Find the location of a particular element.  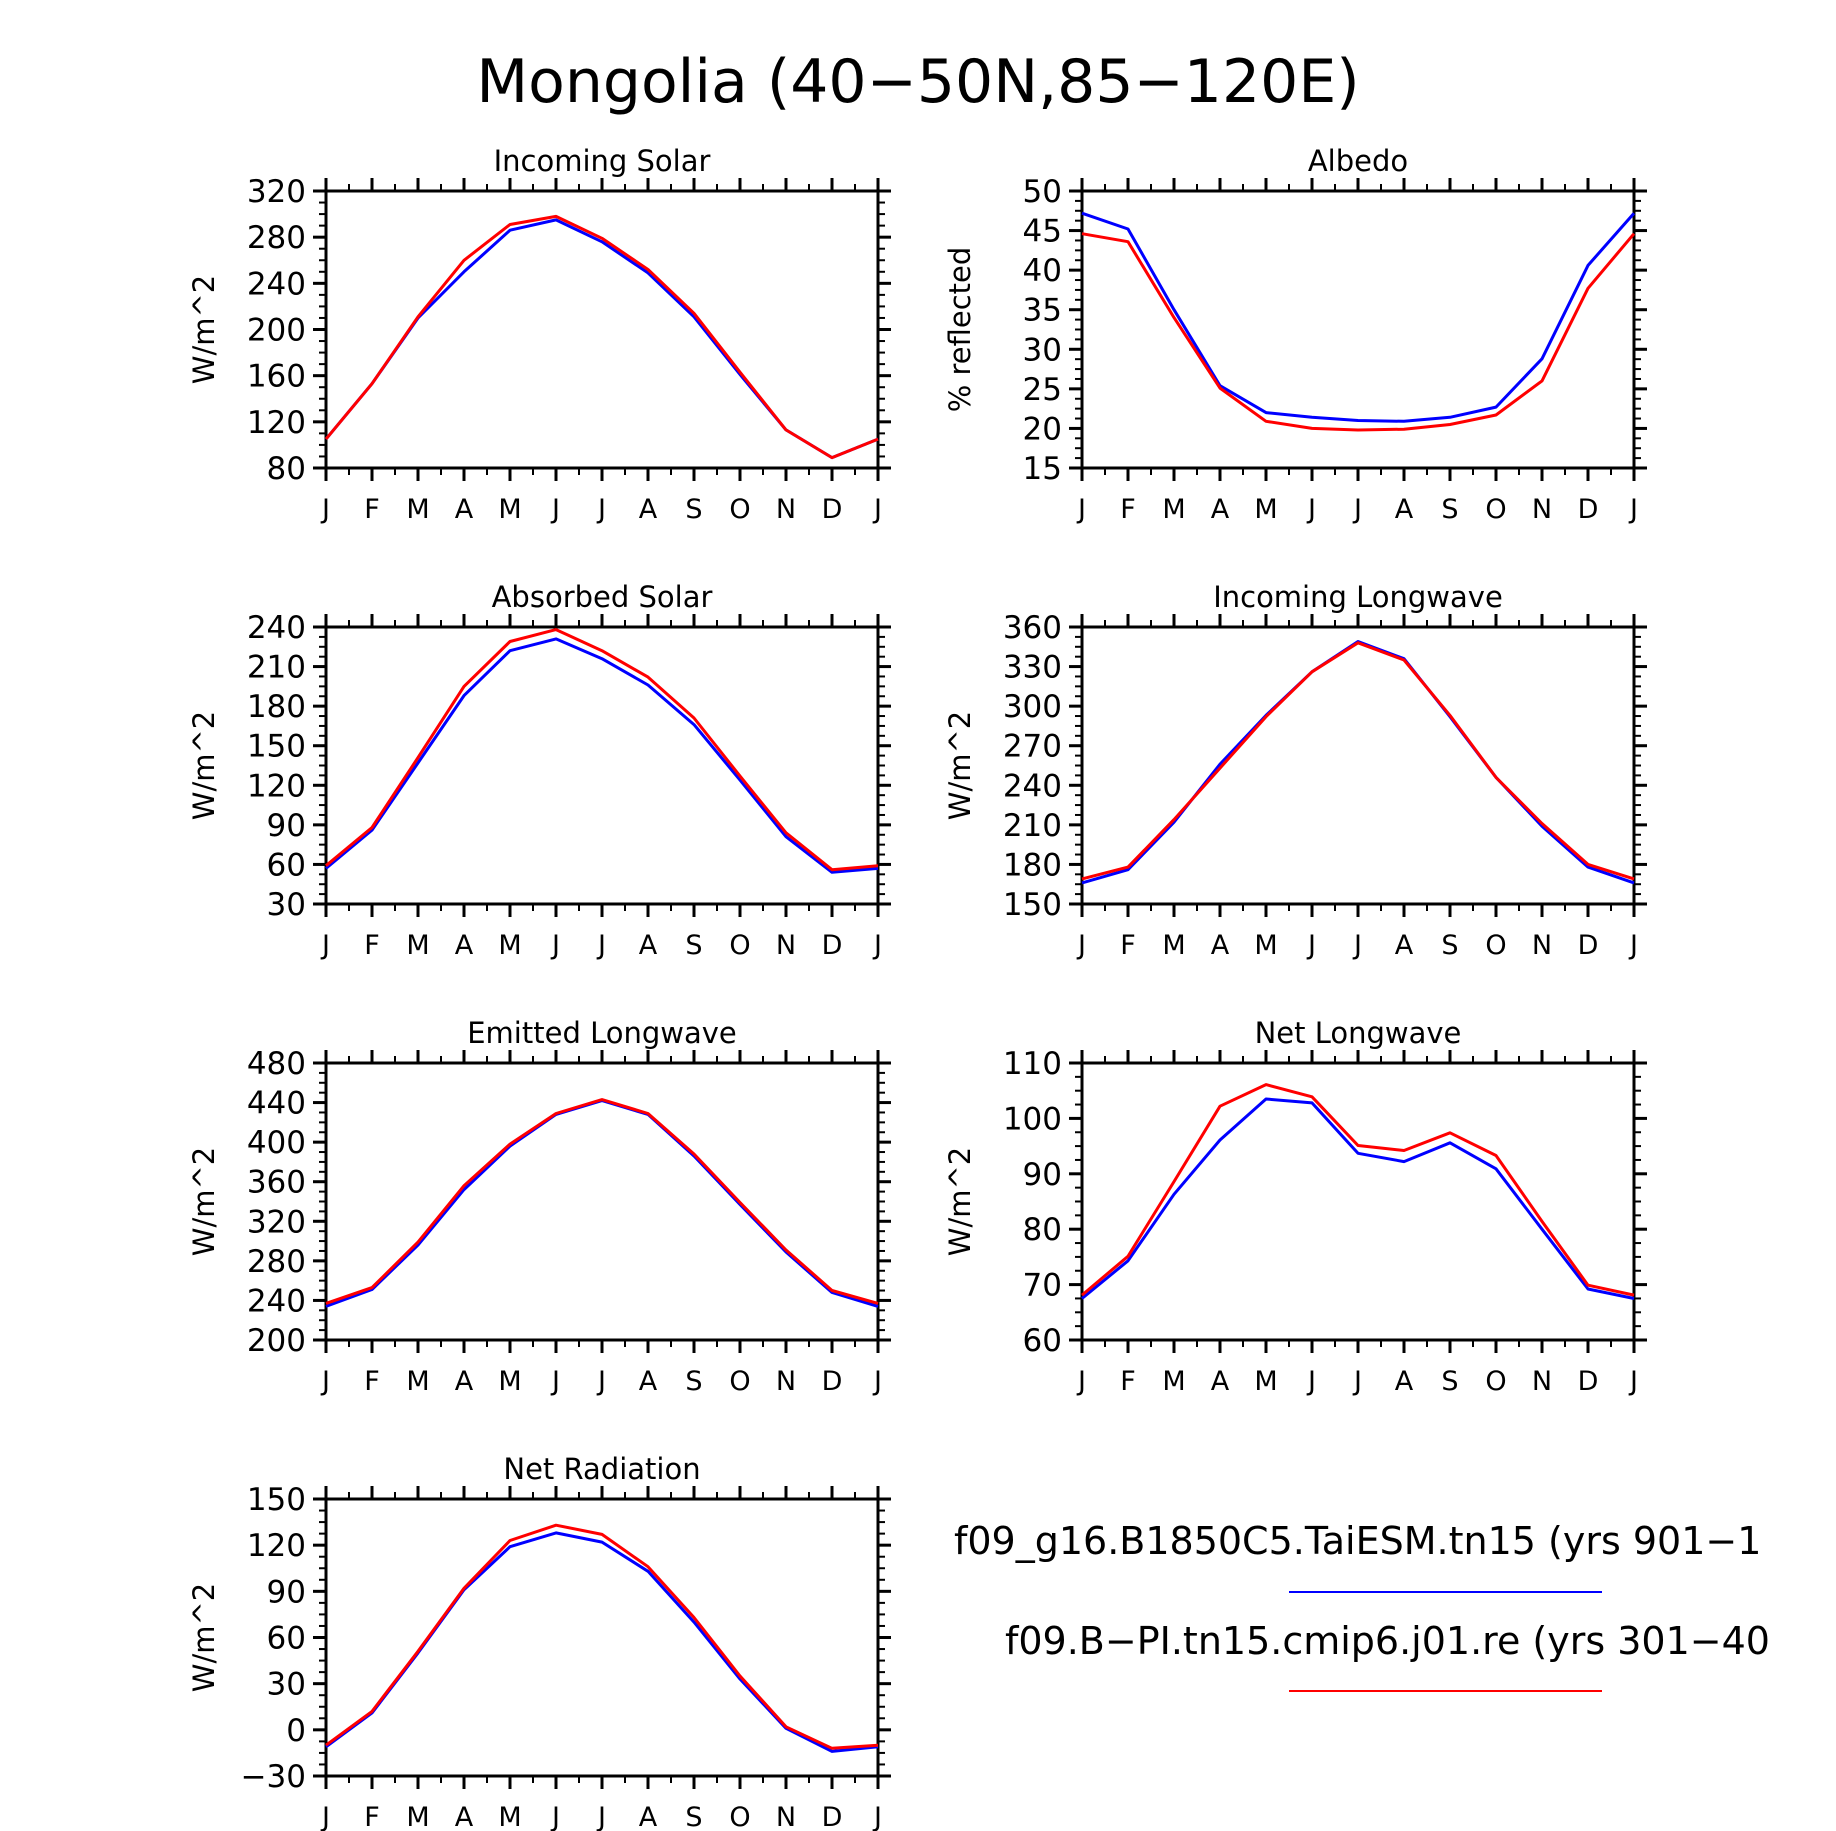

y-tick-label: 35 is located at coordinates (1042, 311).